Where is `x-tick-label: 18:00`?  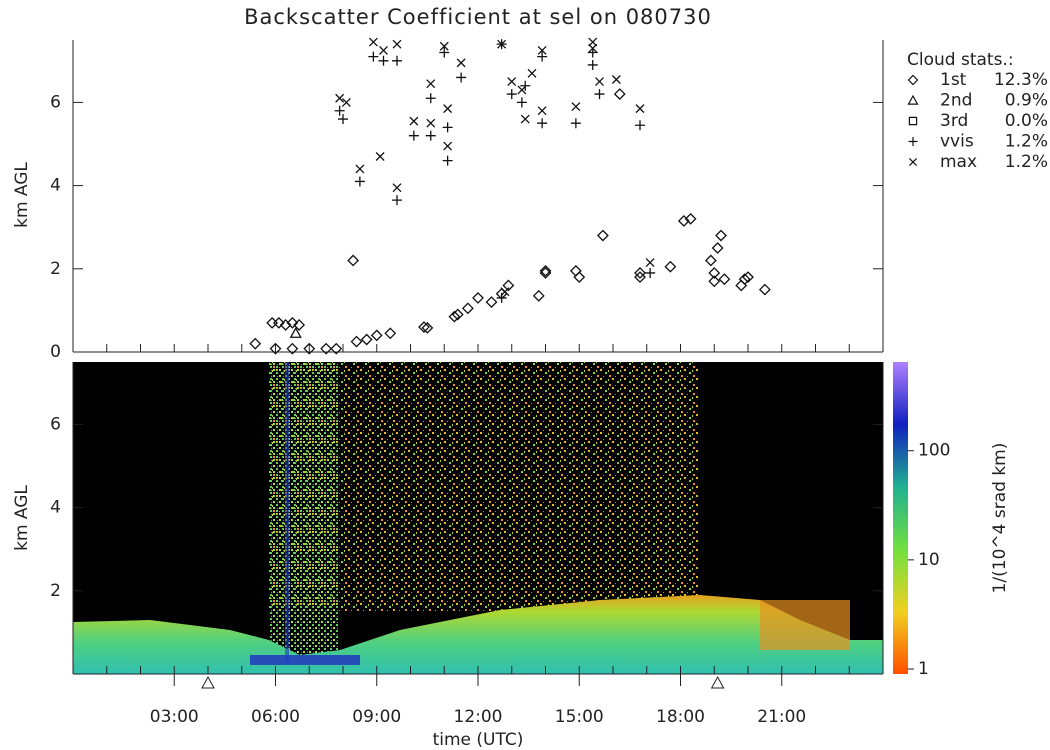 x-tick-label: 18:00 is located at coordinates (680, 717).